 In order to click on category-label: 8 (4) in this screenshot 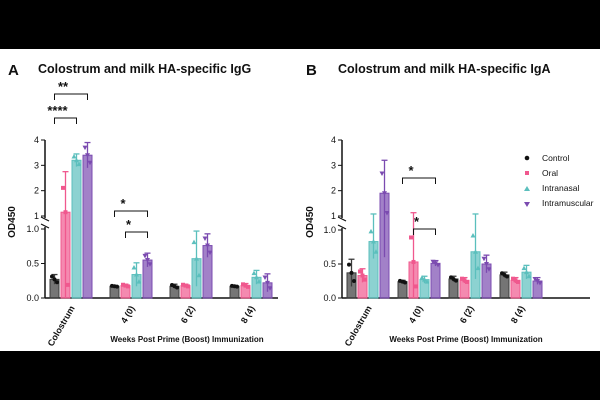, I will do `click(518, 314)`.